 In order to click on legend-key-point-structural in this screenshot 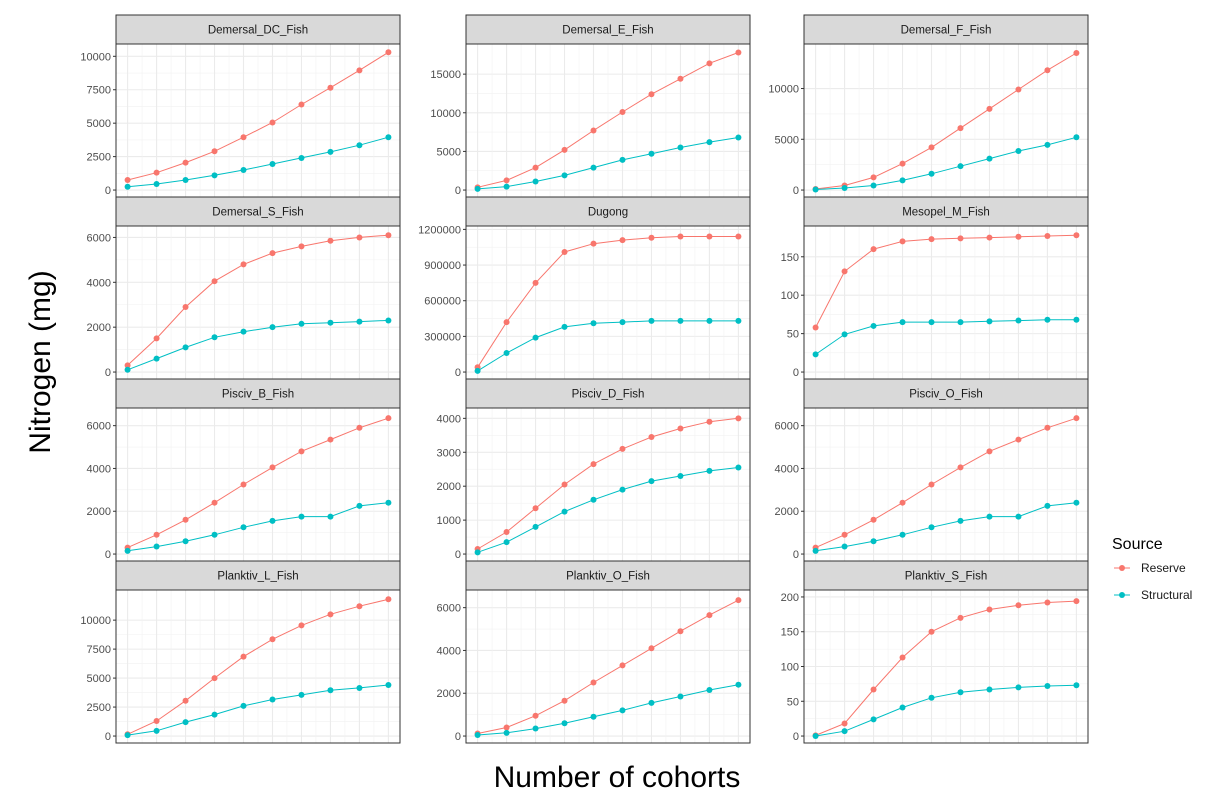, I will do `click(1122, 595)`.